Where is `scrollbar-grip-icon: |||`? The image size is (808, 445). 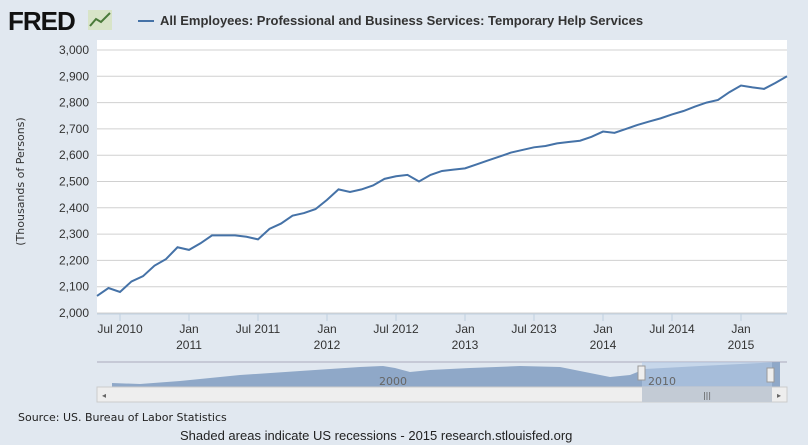
scrollbar-grip-icon: ||| is located at coordinates (707, 395).